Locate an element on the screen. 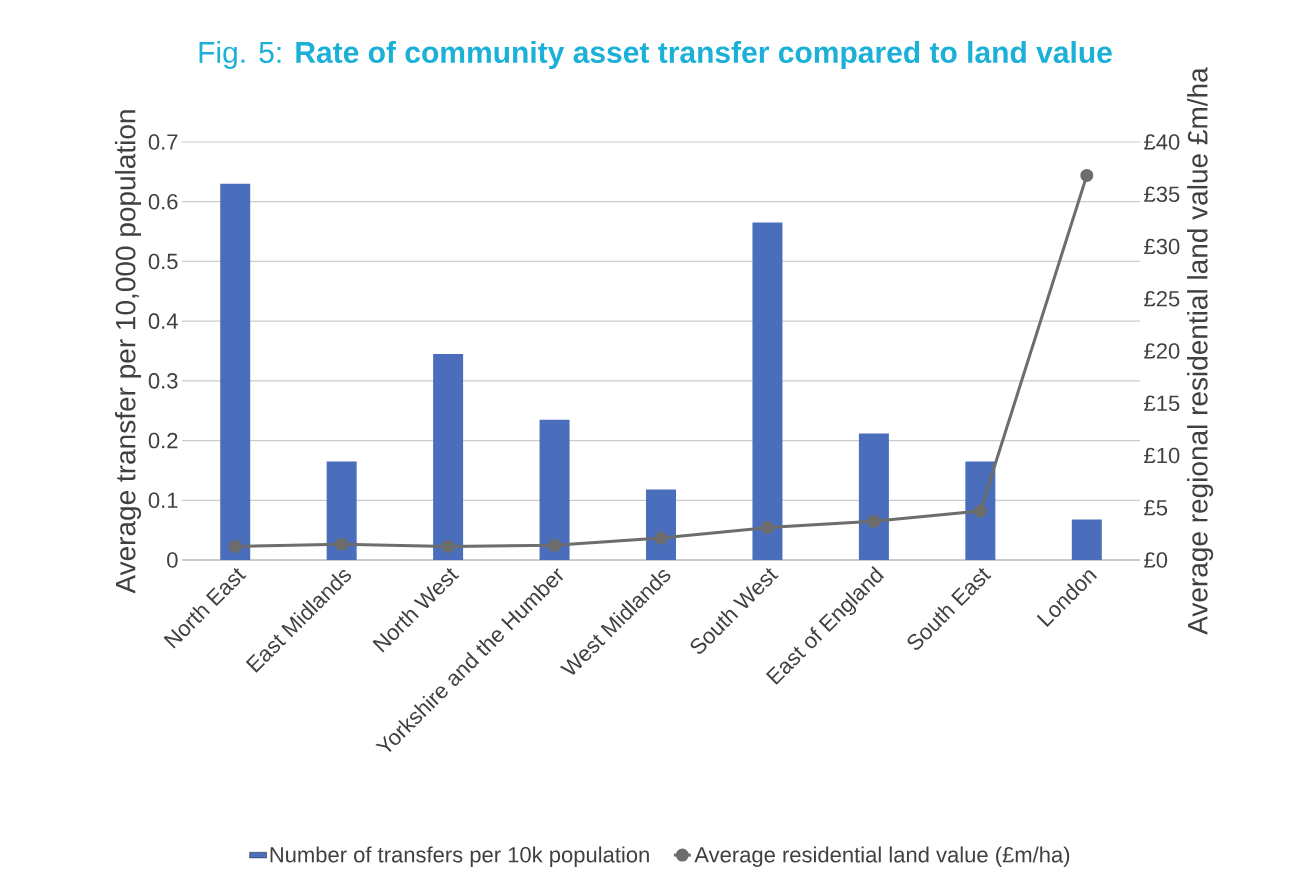 The height and width of the screenshot is (889, 1311). y-tick-label: 0.7 is located at coordinates (163, 142).